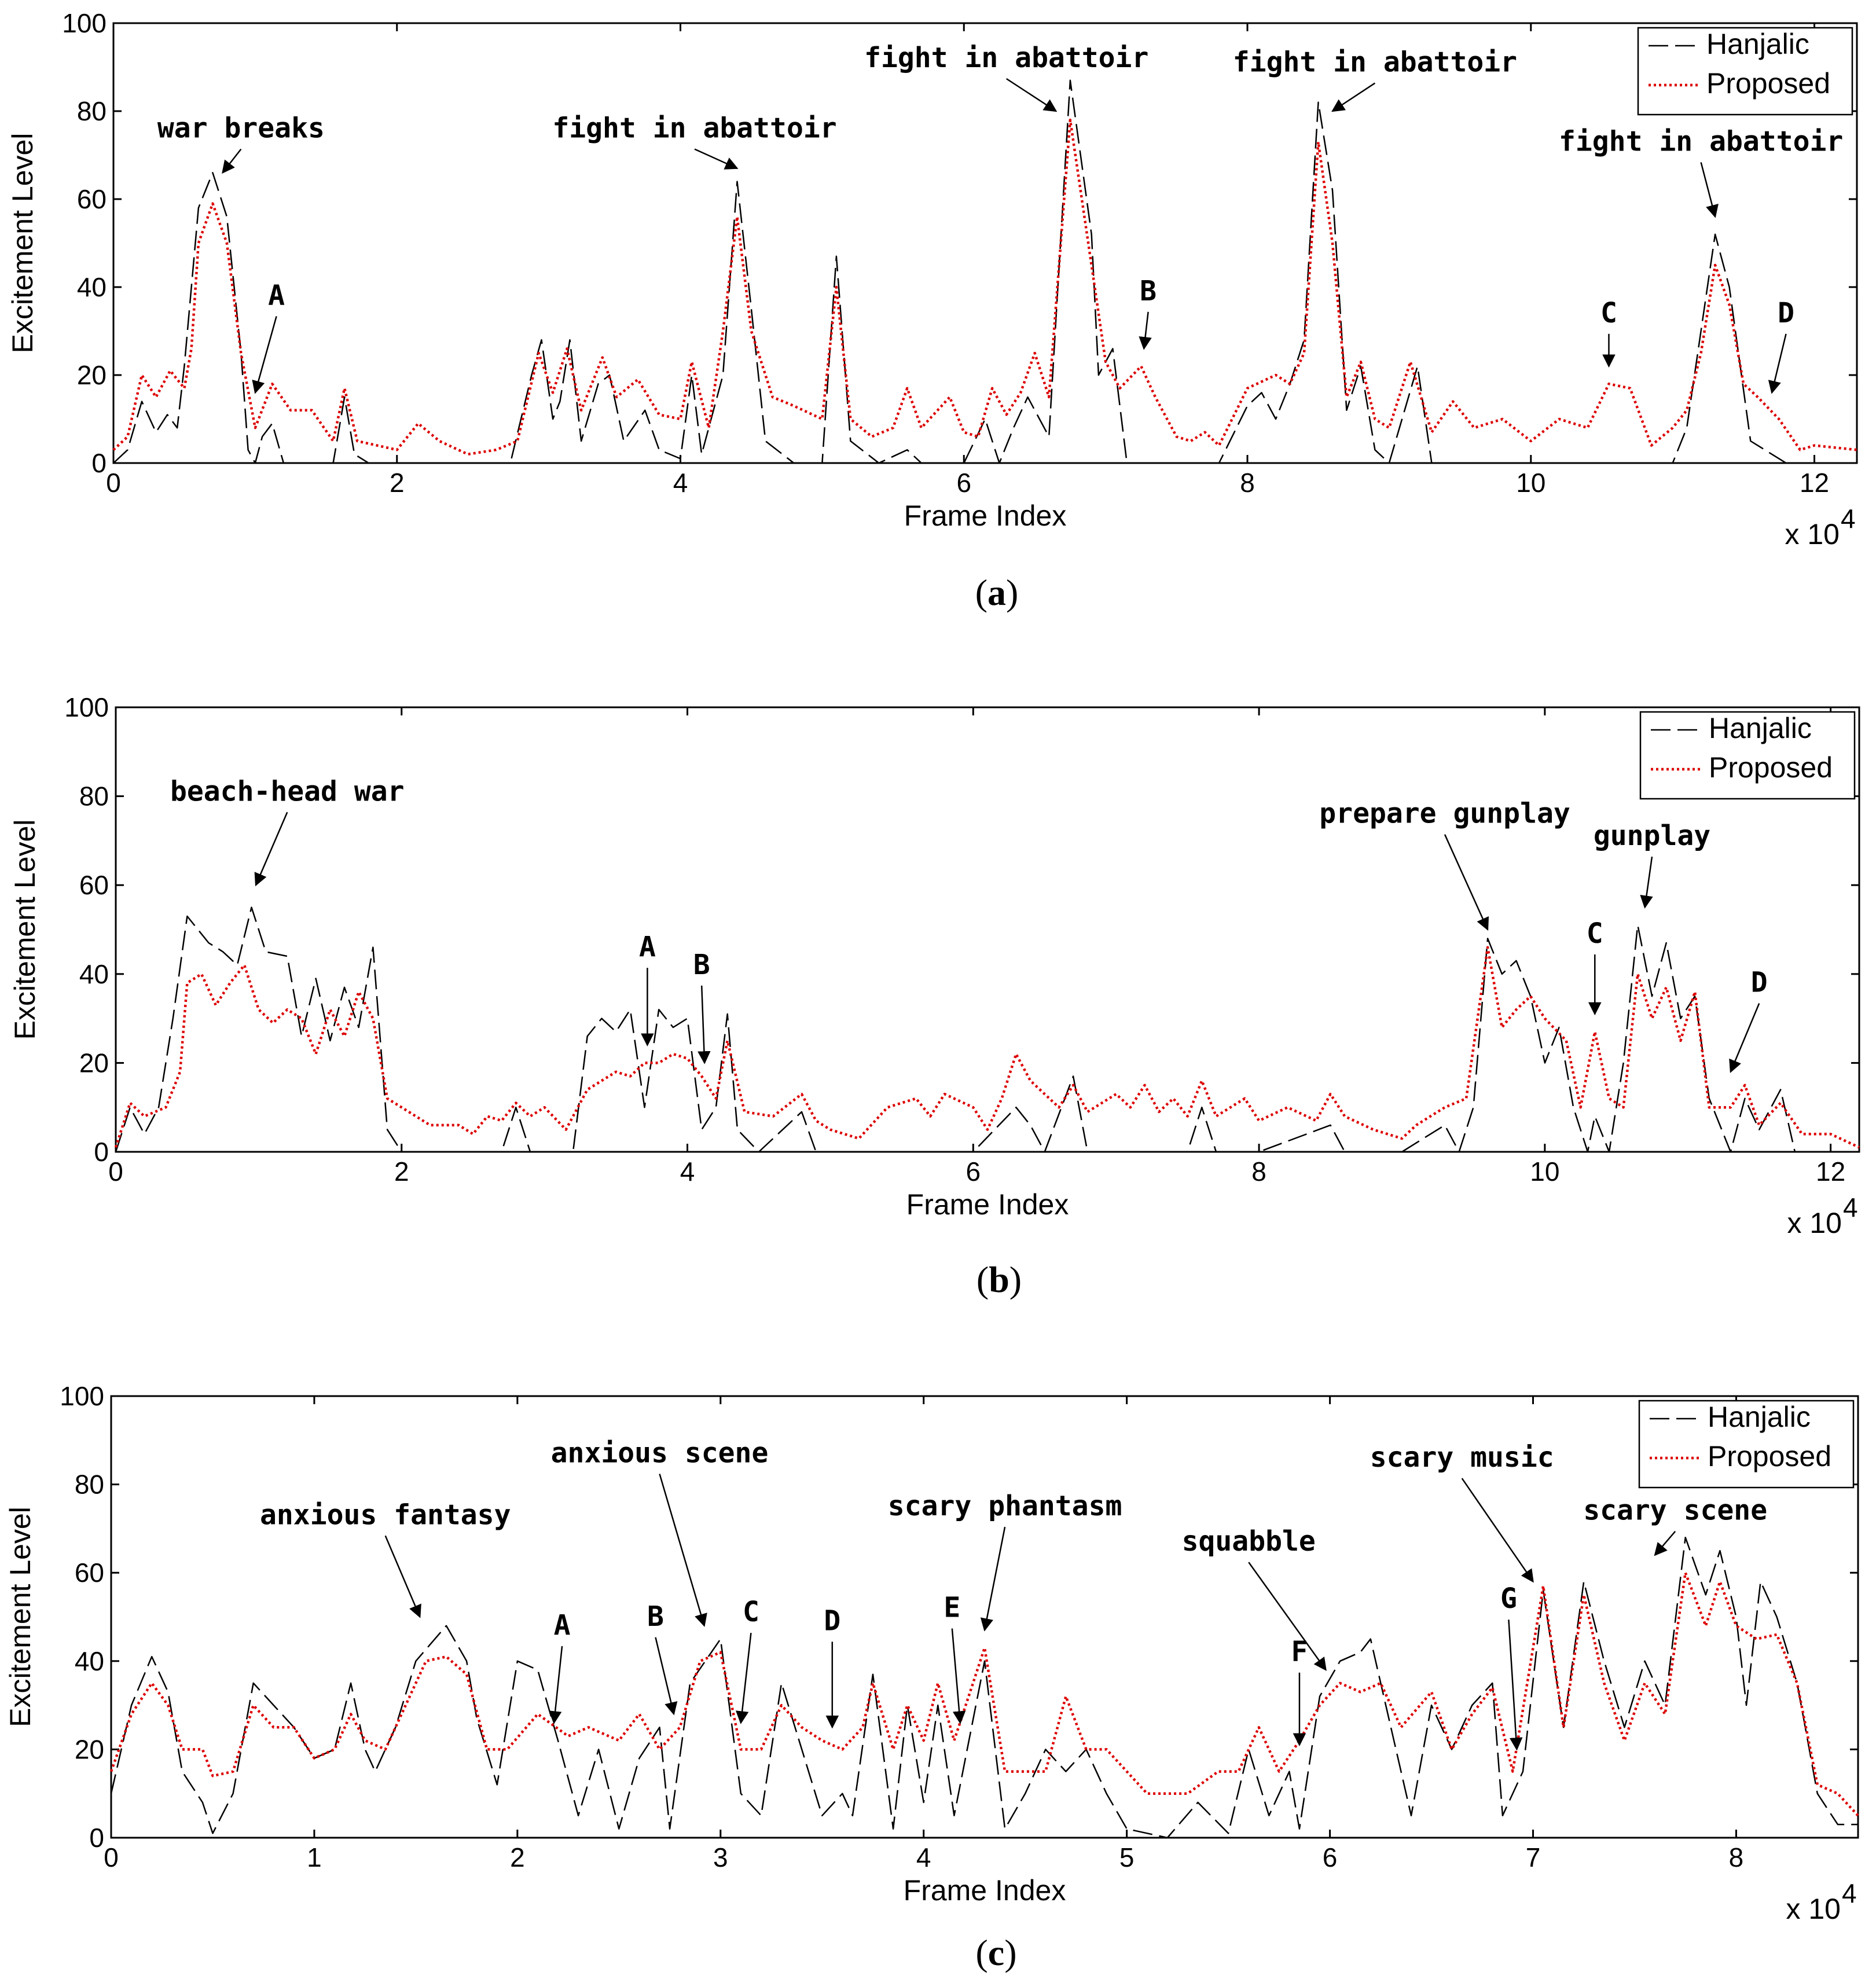  What do you see at coordinates (241, 128) in the screenshot?
I see `annotation-label: war breaks` at bounding box center [241, 128].